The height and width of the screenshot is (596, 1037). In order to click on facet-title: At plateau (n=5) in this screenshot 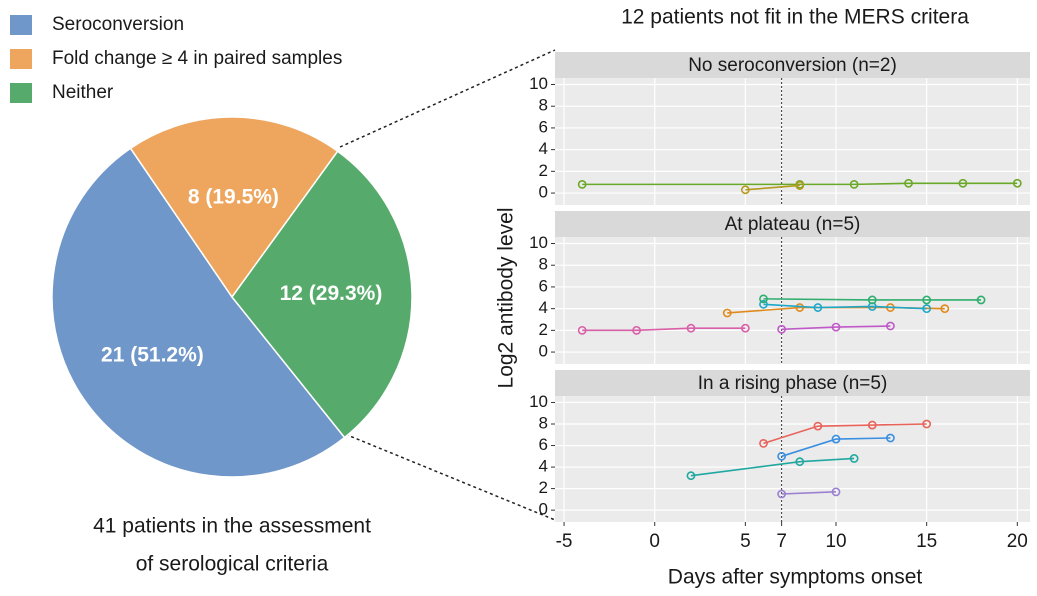, I will do `click(793, 224)`.